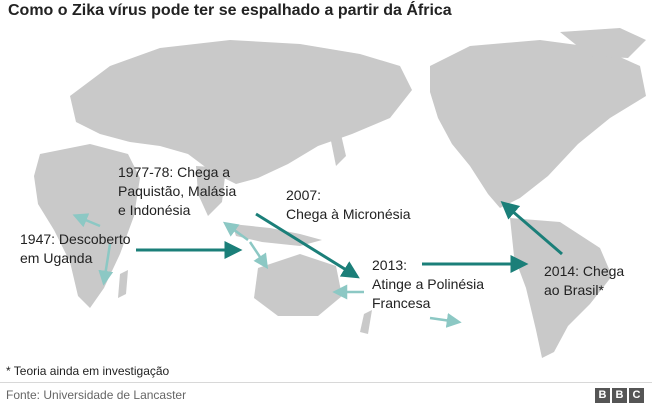  Describe the element at coordinates (211, 191) in the screenshot. I see `india-shape` at that location.